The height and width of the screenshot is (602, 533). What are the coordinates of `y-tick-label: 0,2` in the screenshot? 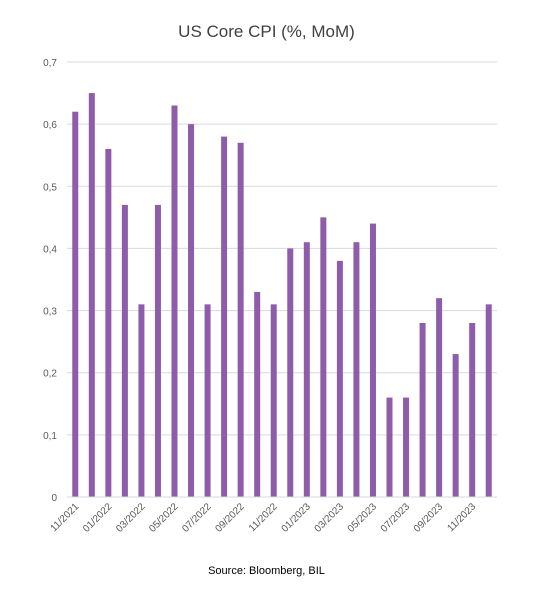 It's located at (50, 374).